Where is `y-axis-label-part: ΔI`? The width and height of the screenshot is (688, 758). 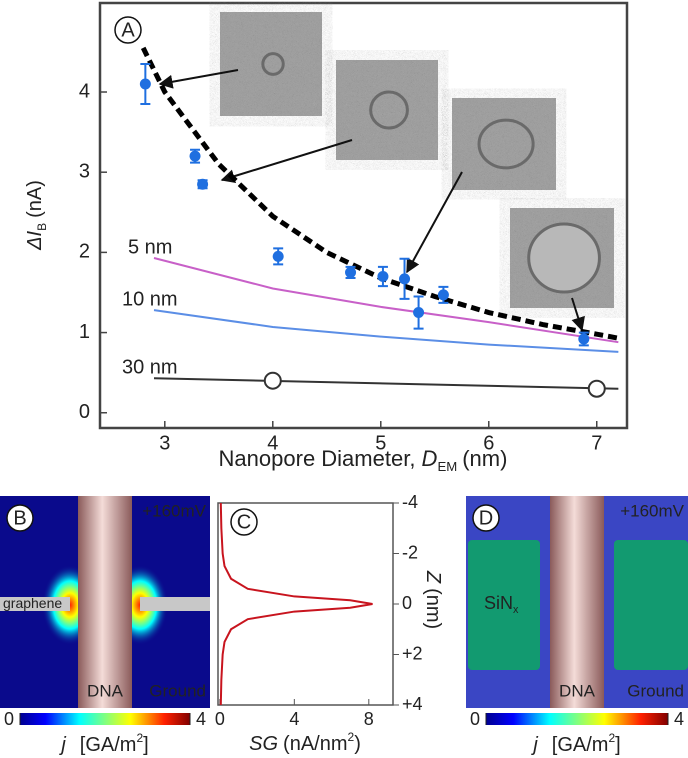
y-axis-label-part: ΔI is located at coordinates (35, 240).